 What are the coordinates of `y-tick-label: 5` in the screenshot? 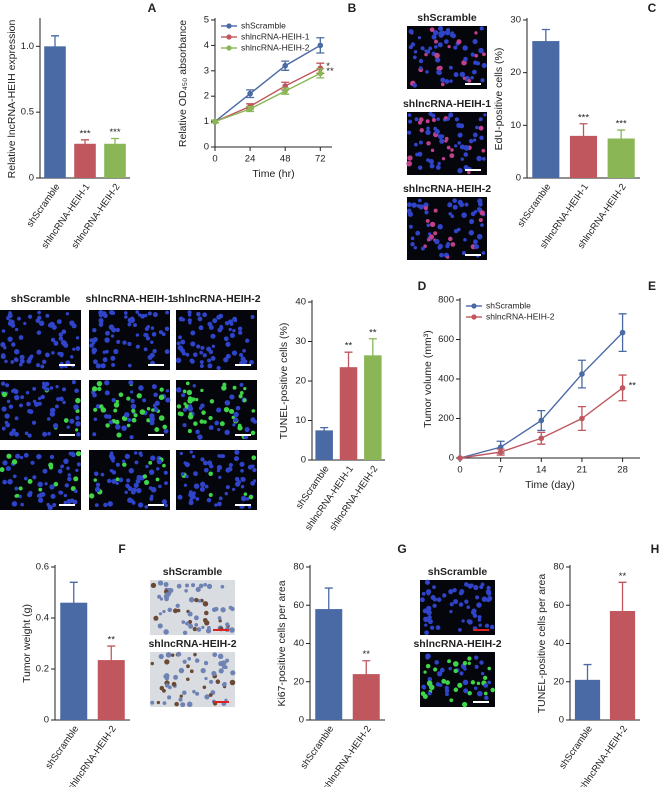 It's located at (206, 20).